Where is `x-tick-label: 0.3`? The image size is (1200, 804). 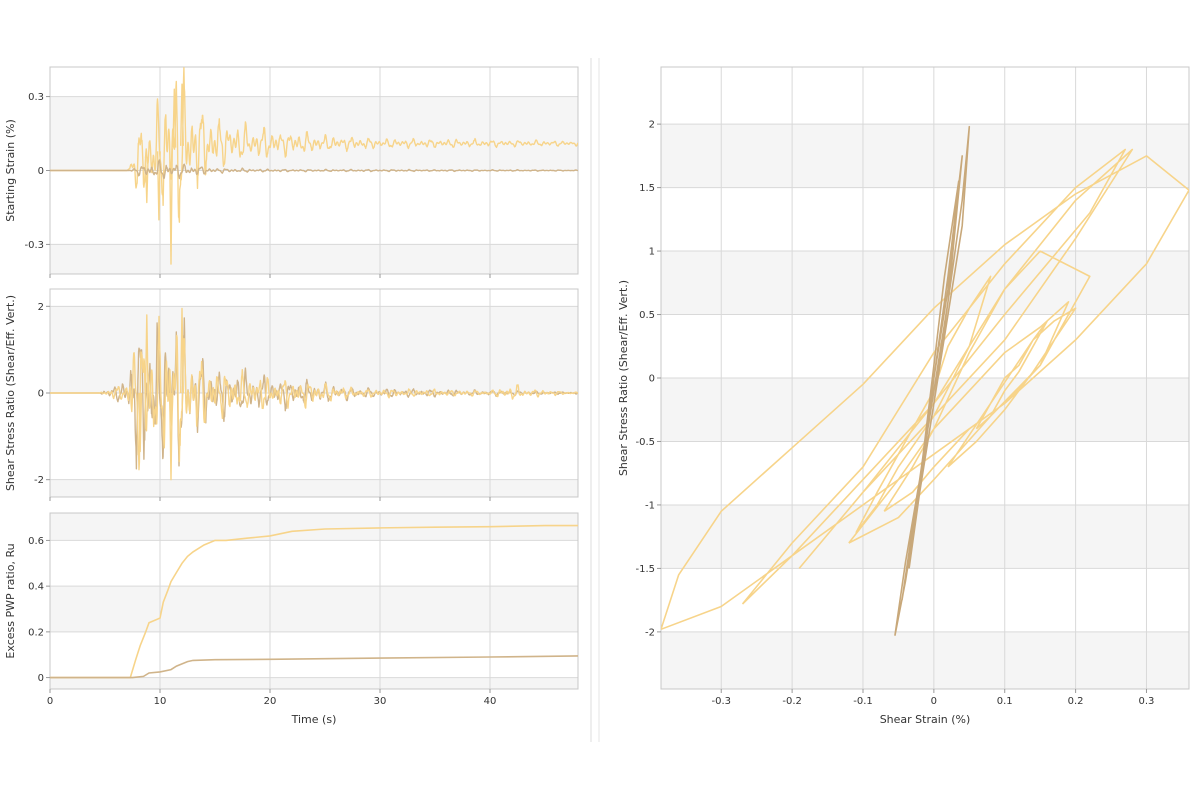
x-tick-label: 0.3 is located at coordinates (1147, 701).